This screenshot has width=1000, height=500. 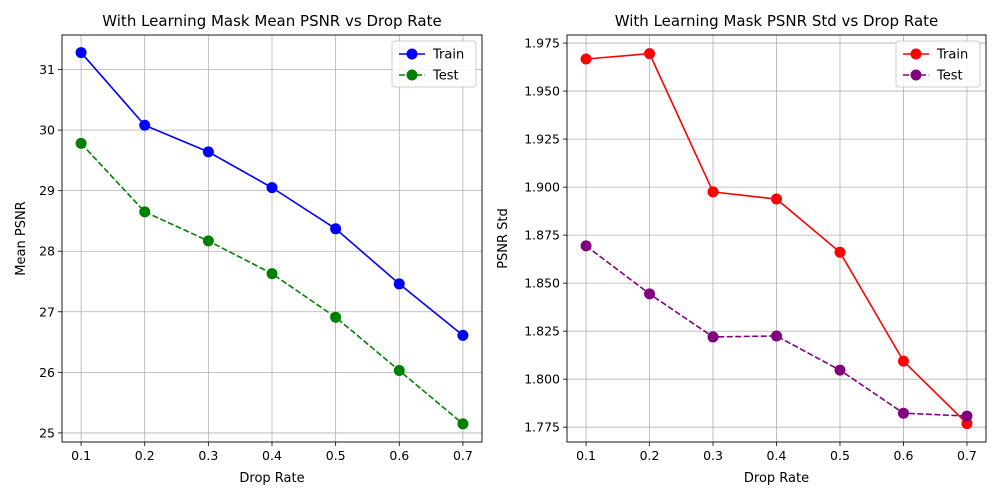 I want to click on chart-title: With Learning Mask PSNR Std vs Drop Rate, so click(x=777, y=21).